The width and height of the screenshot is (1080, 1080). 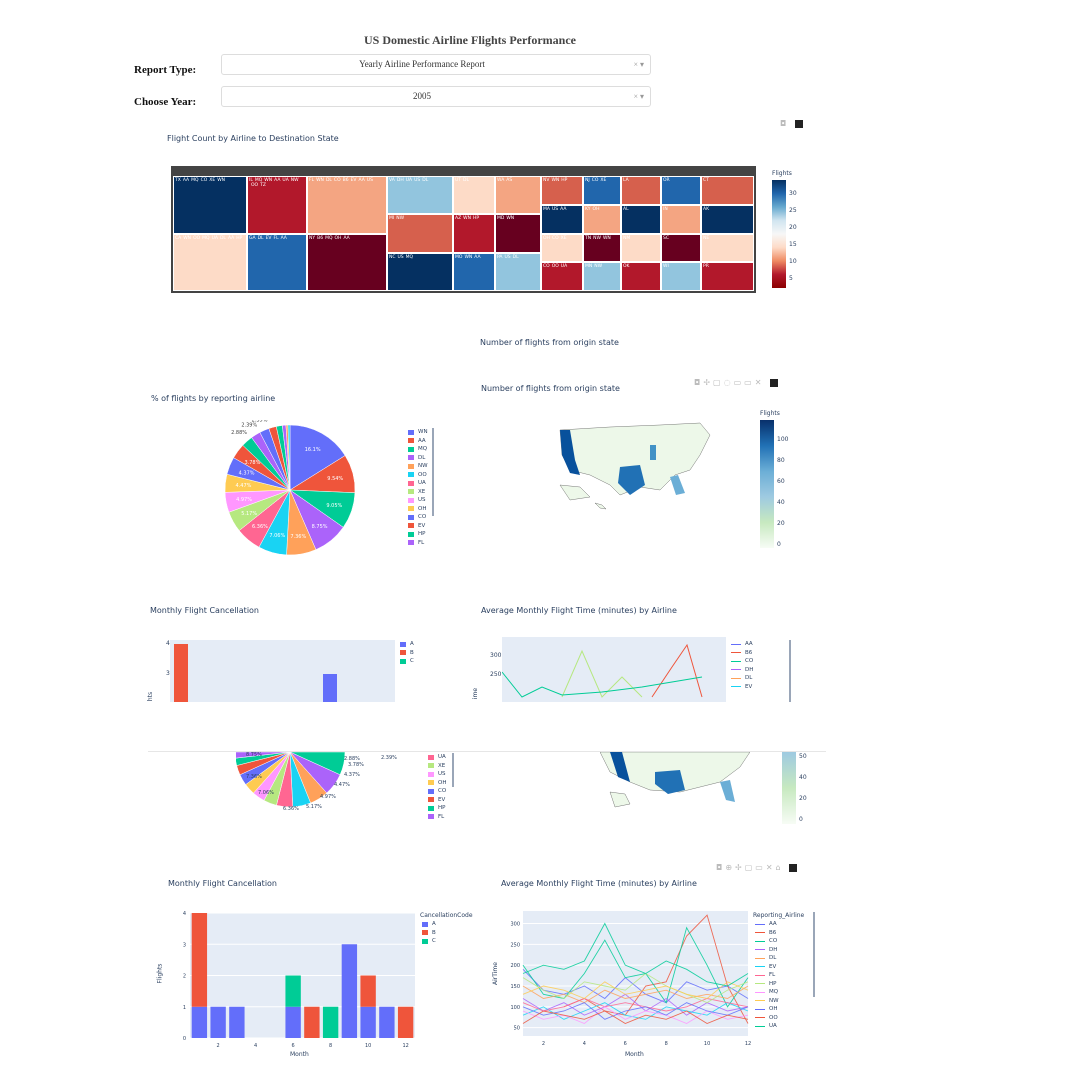 I want to click on bar-b-clipped, so click(x=181, y=673).